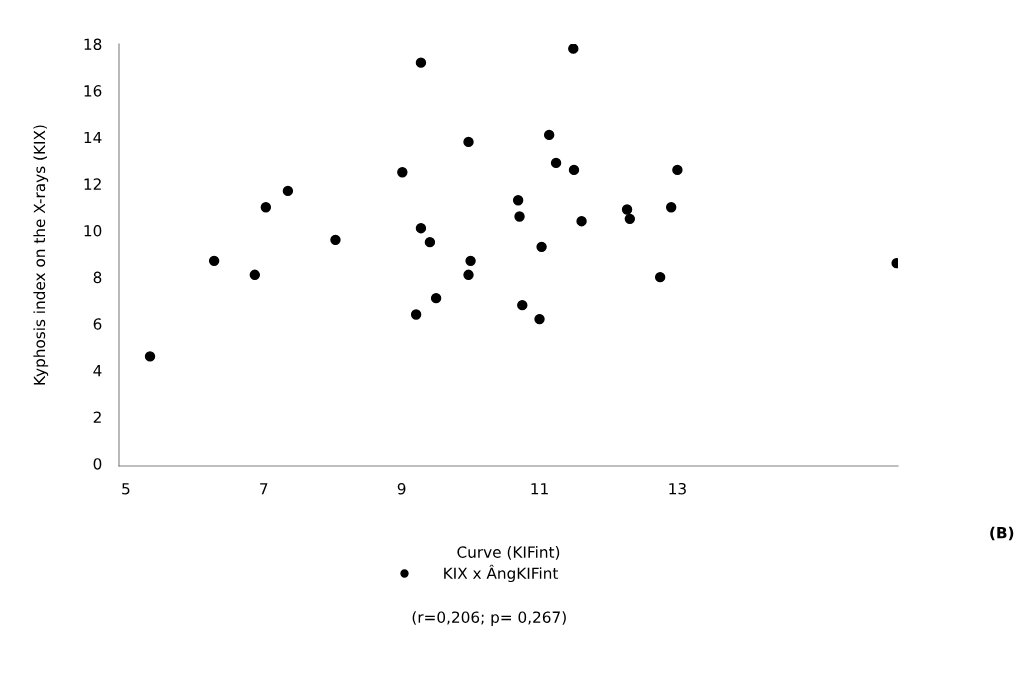 This screenshot has height=676, width=1030. Describe the element at coordinates (126, 489) in the screenshot. I see `x-tick-label: 5` at that location.